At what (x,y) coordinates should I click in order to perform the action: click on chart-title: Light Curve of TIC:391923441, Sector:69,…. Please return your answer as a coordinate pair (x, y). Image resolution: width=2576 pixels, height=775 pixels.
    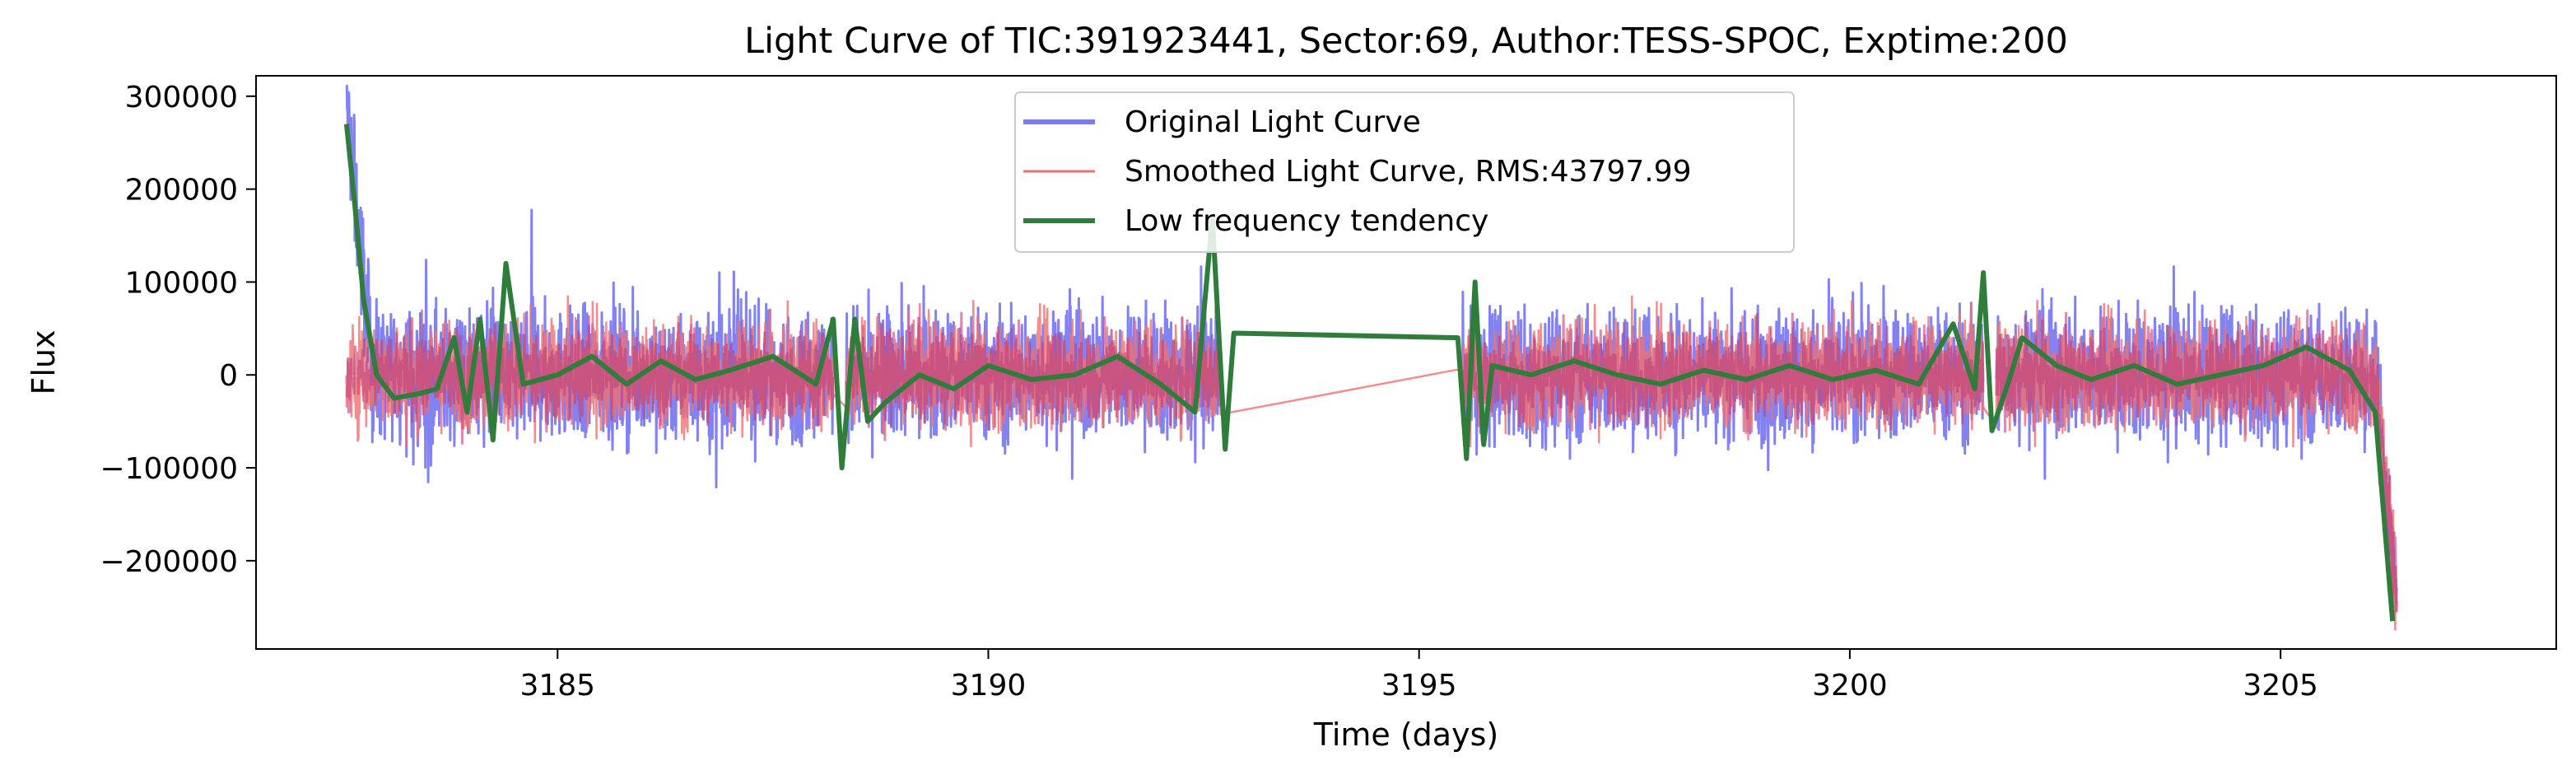
    Looking at the image, I should click on (1406, 41).